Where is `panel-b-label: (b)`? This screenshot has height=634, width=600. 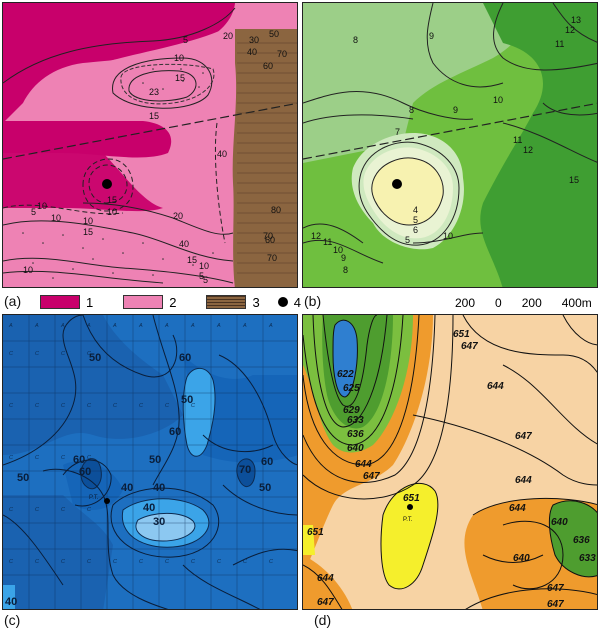 panel-b-label: (b) is located at coordinates (313, 301).